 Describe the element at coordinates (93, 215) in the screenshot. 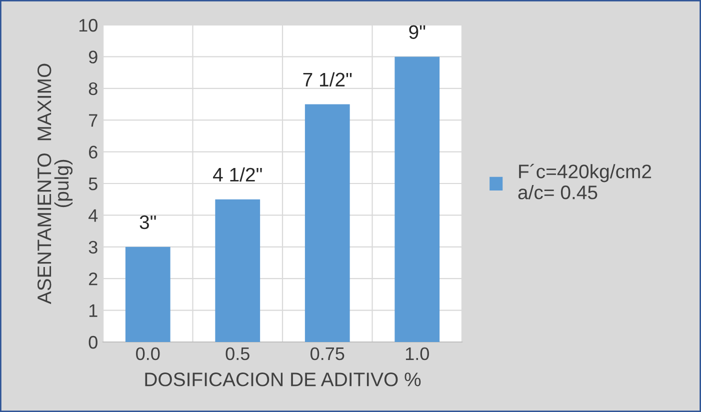

I see `y-tick-label: 4` at that location.